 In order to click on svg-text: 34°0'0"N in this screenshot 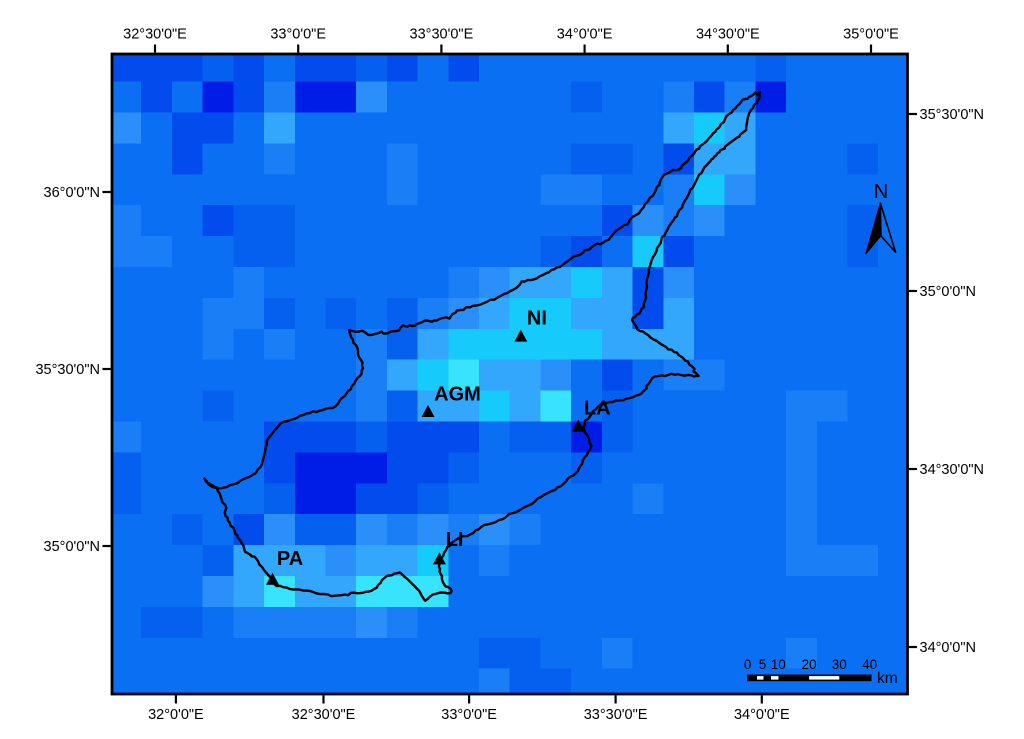, I will do `click(948, 648)`.